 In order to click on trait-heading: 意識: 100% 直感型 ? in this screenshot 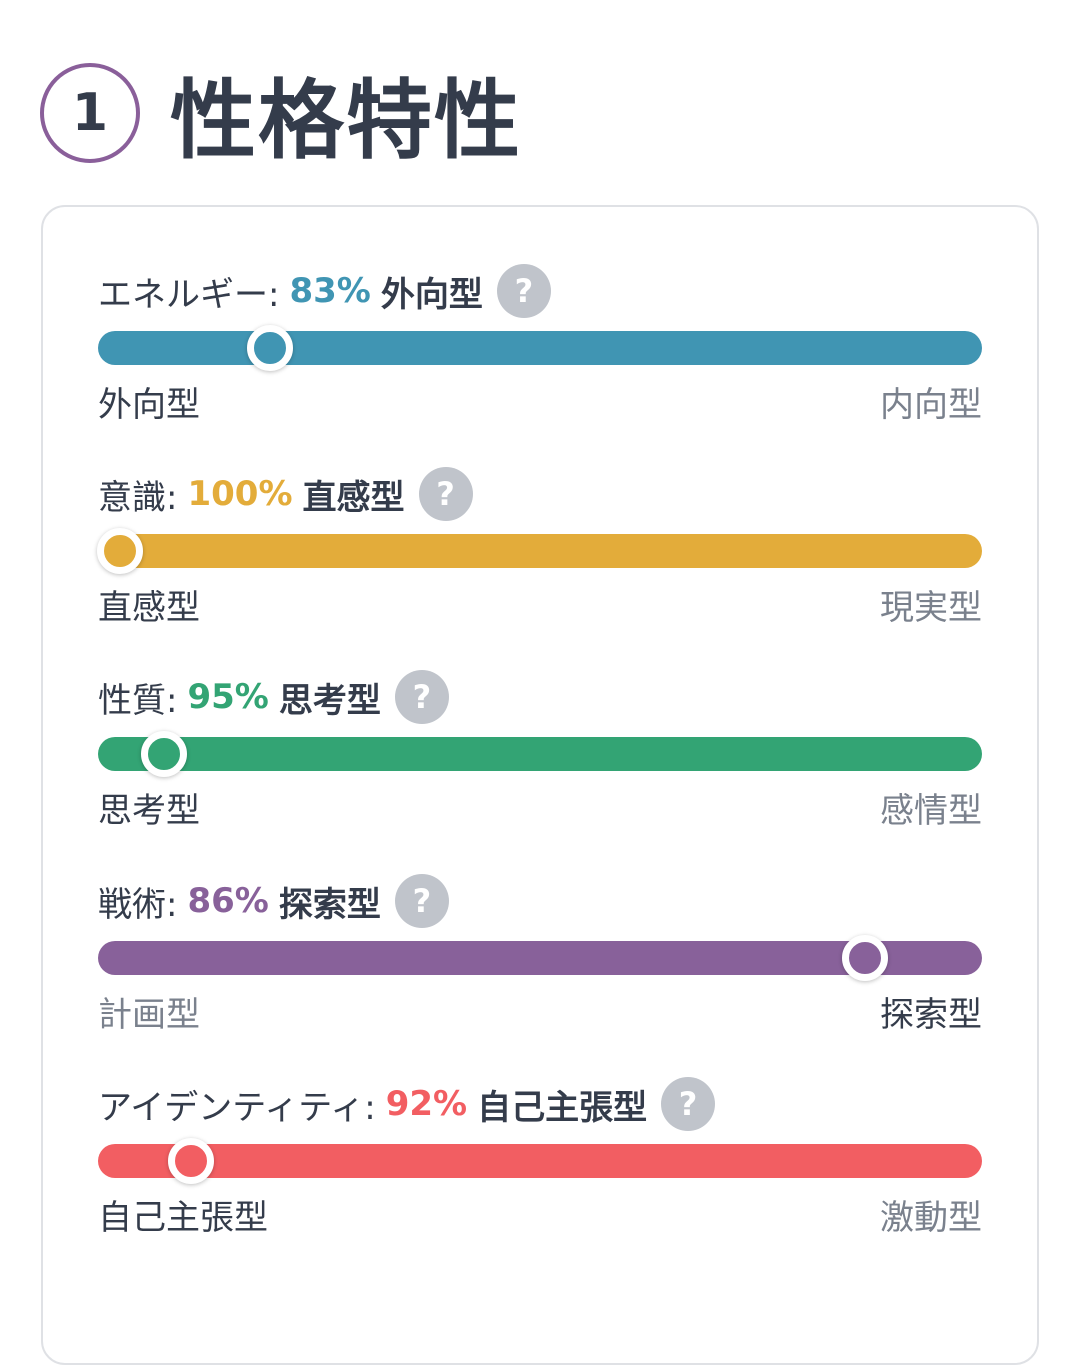, I will do `click(285, 494)`.